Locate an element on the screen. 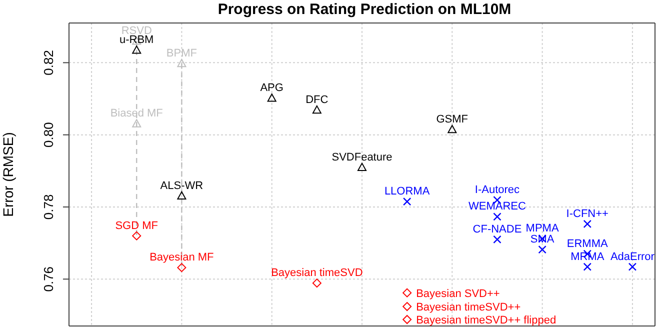 The width and height of the screenshot is (660, 330). data-label: Bayesian timeSVD++ flipped is located at coordinates (486, 320).